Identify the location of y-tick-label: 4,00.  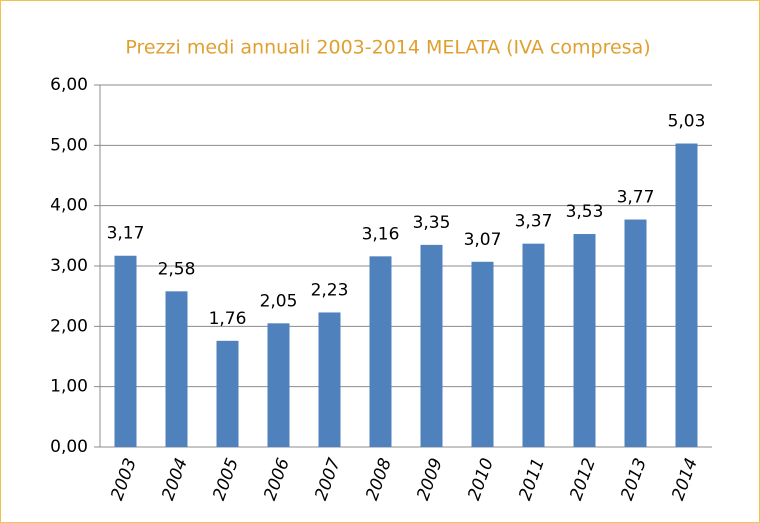
(69, 206).